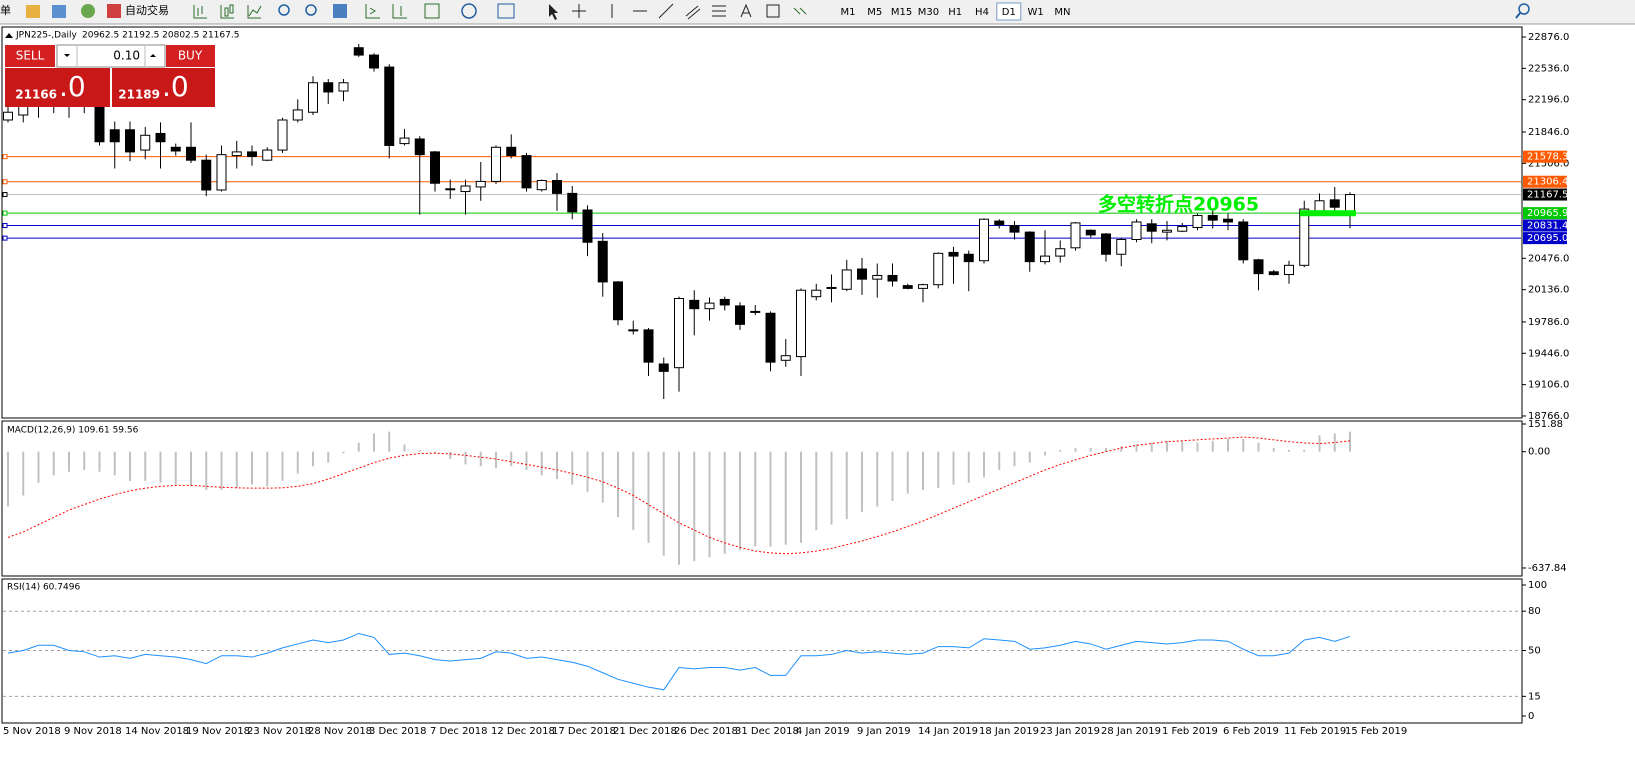  I want to click on collapse-icon, so click(9, 35).